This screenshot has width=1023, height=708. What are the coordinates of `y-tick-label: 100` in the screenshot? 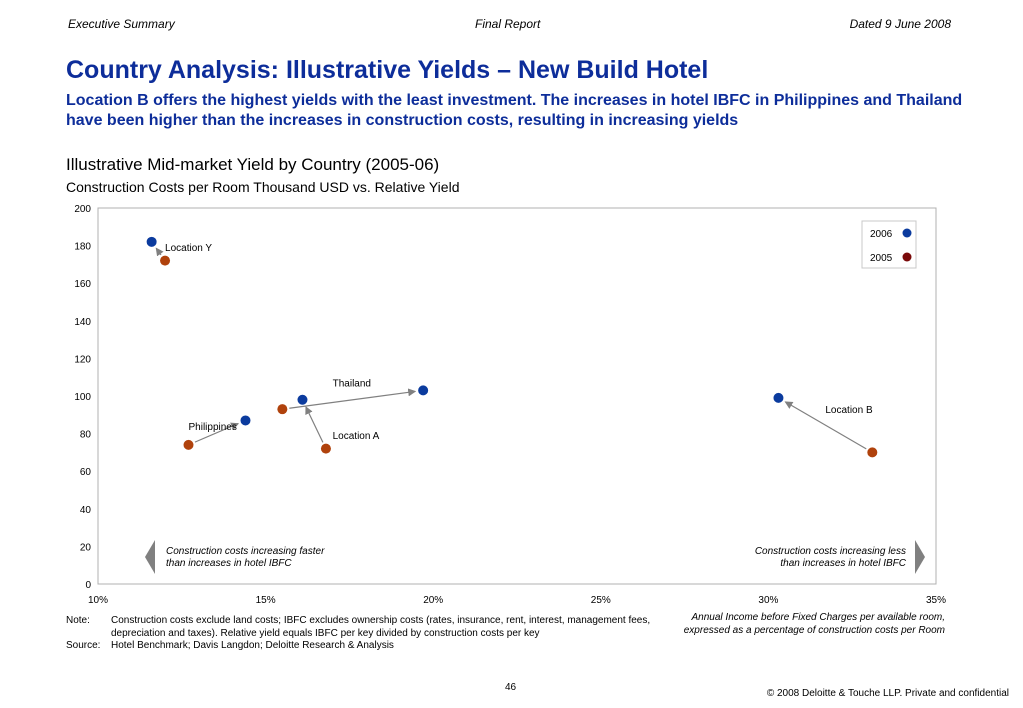 It's located at (82, 397).